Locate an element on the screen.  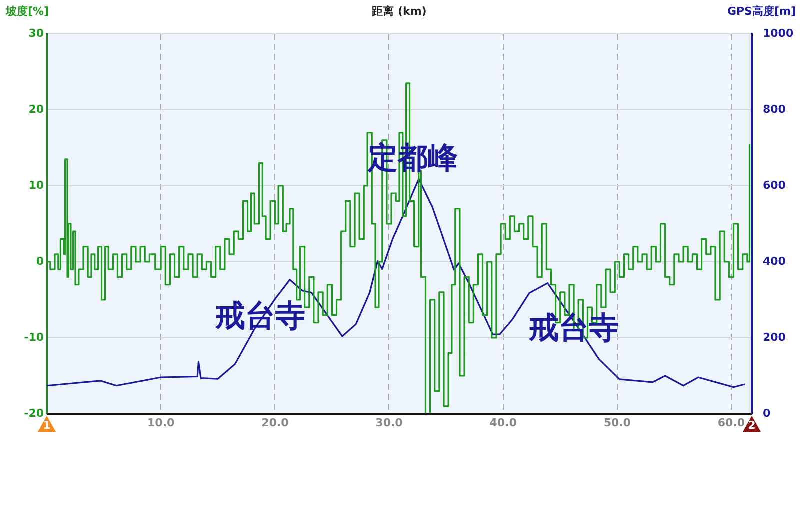
y2-tick-label: 200 is located at coordinates (774, 337).